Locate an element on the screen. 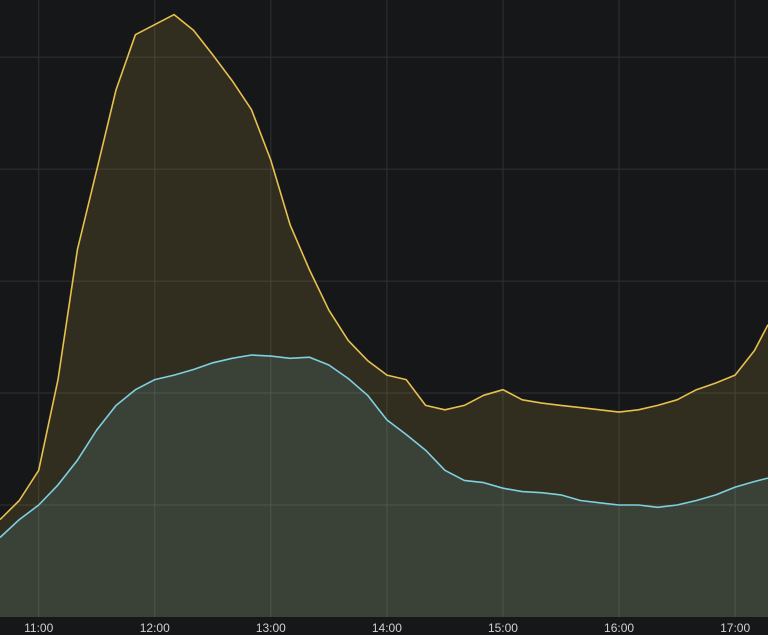  x-tick-label: 16:00 is located at coordinates (619, 628).